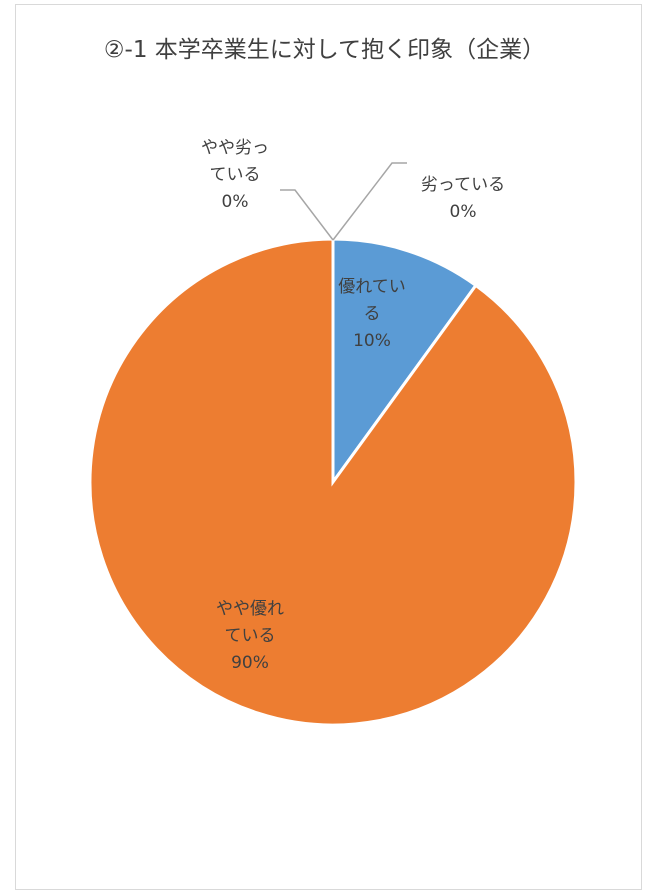 The width and height of the screenshot is (649, 895). Describe the element at coordinates (250, 609) in the screenshot. I see `data-label-2: やや優れ` at that location.